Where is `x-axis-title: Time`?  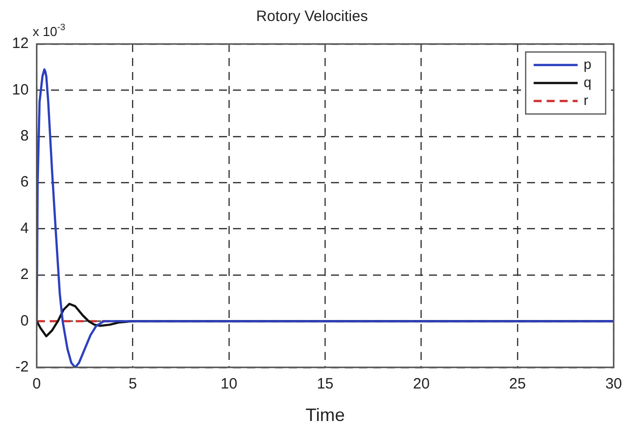 x-axis-title: Time is located at coordinates (325, 415).